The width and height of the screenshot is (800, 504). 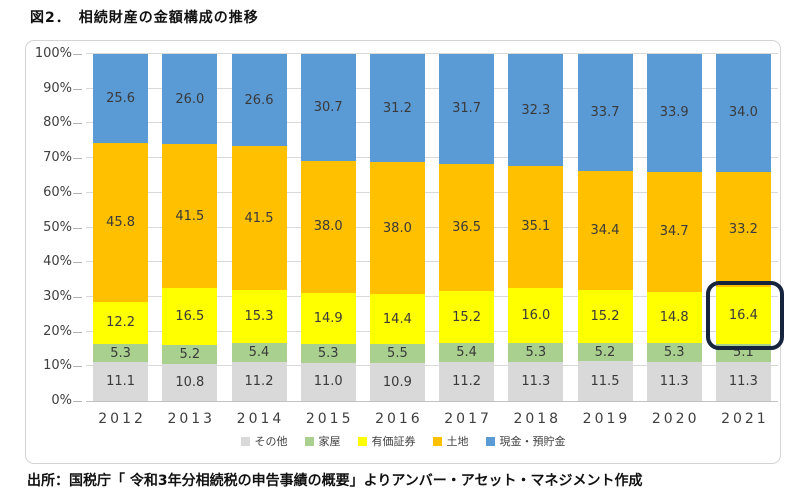 I want to click on x-axis-label: 2019, so click(x=606, y=419).